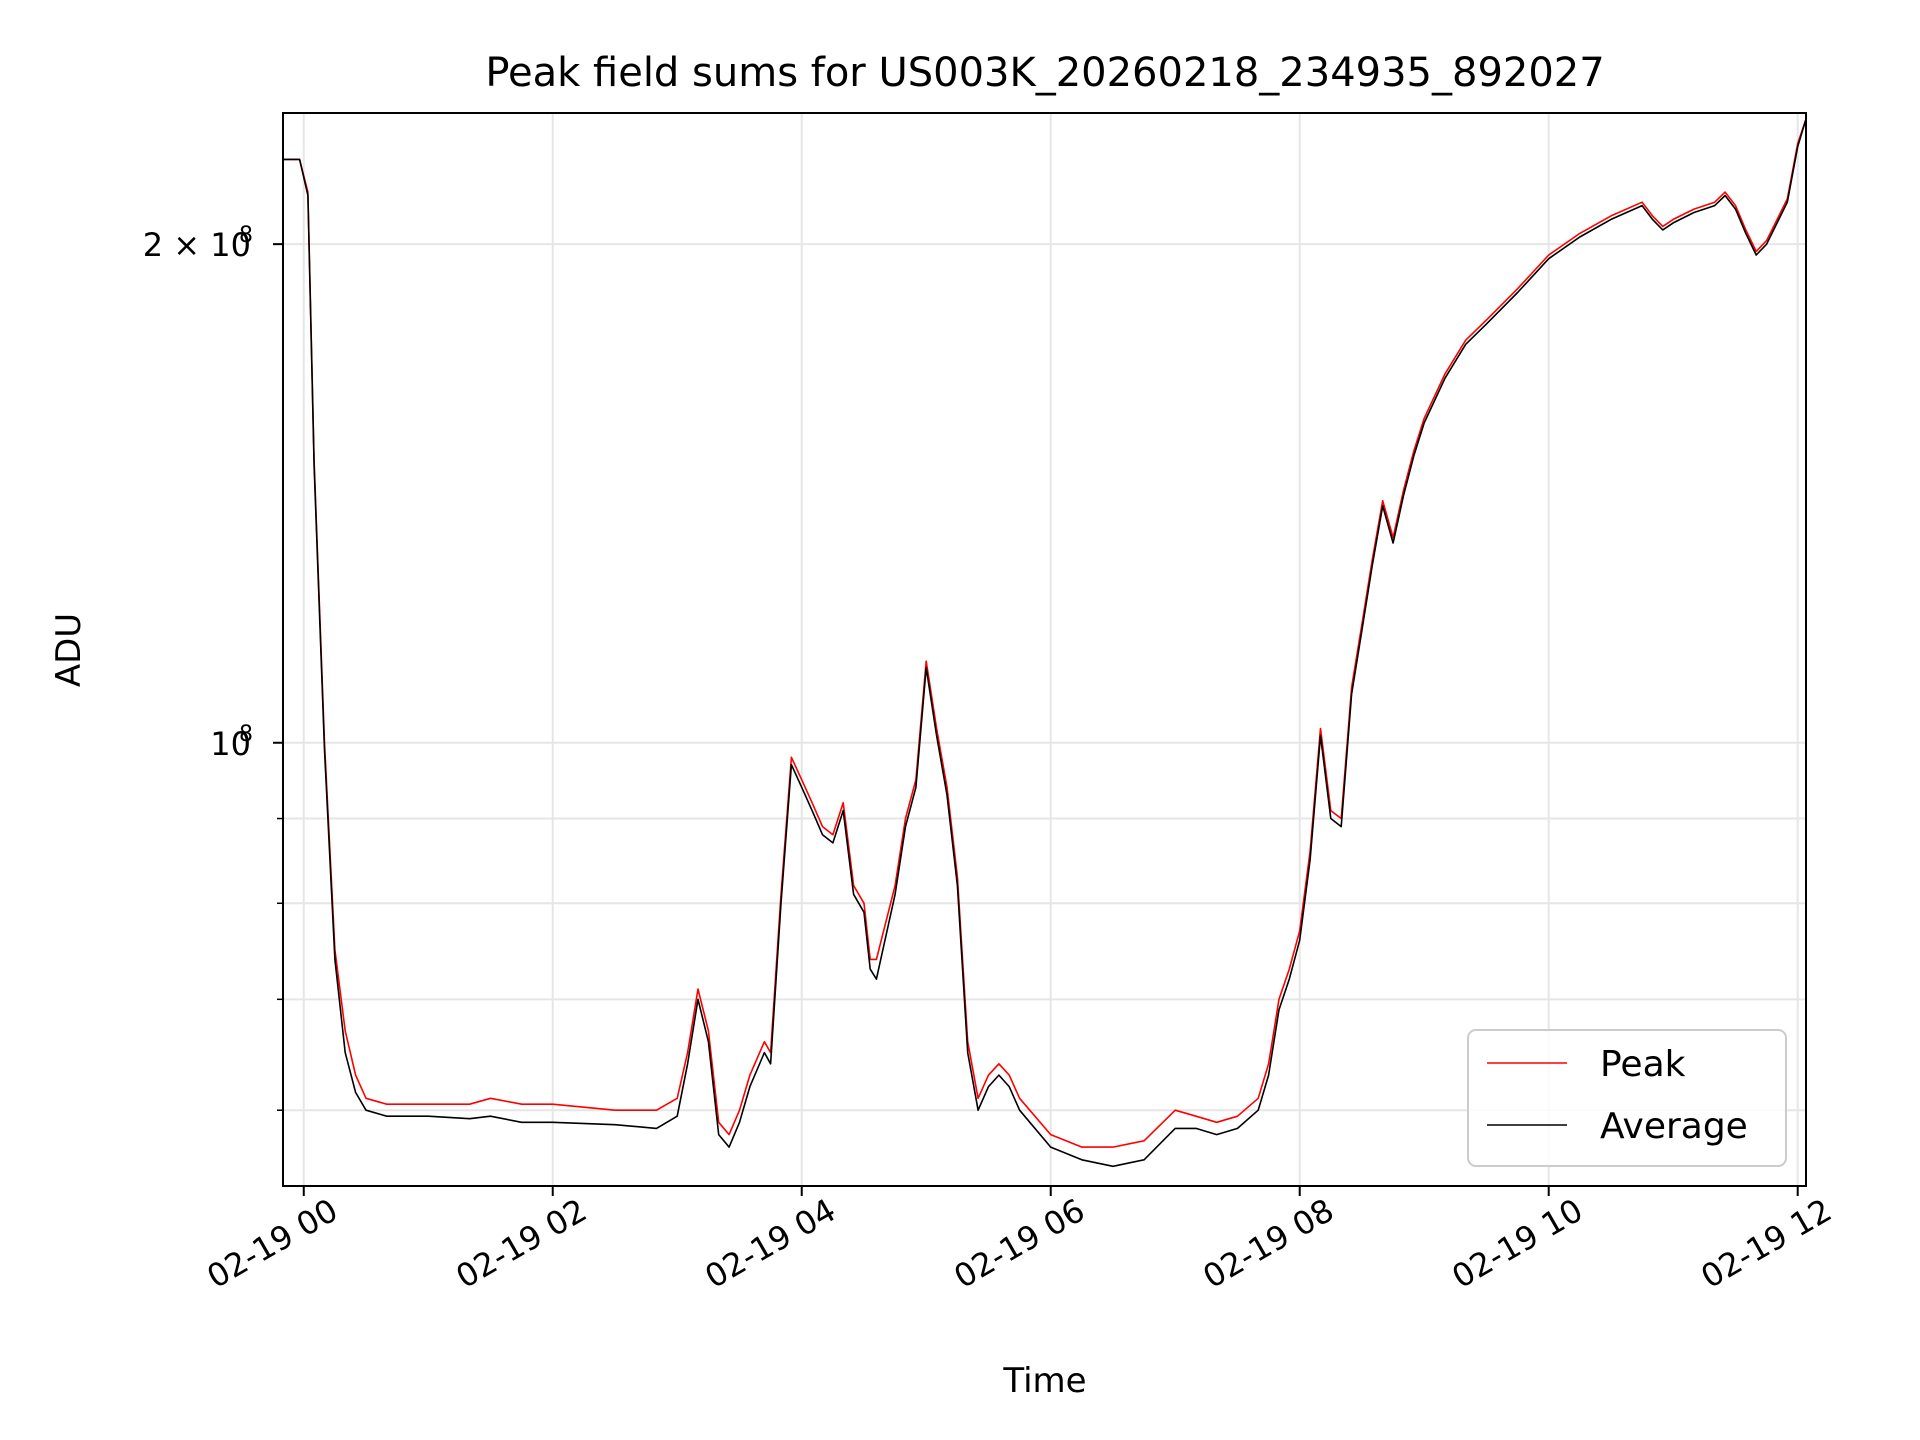  Describe the element at coordinates (1643, 1064) in the screenshot. I see `legend-label-peak: Peak` at that location.